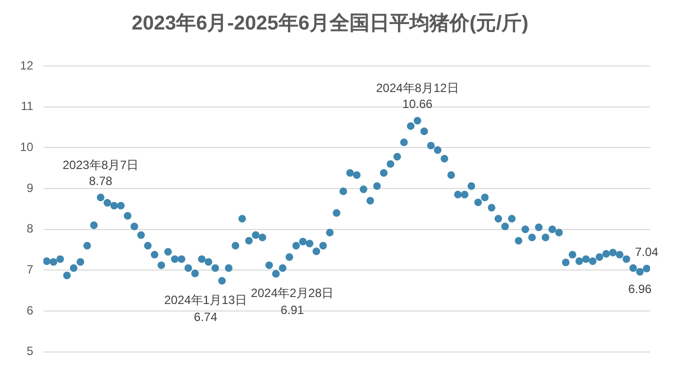  I want to click on data-label: 6.96, so click(640, 289).